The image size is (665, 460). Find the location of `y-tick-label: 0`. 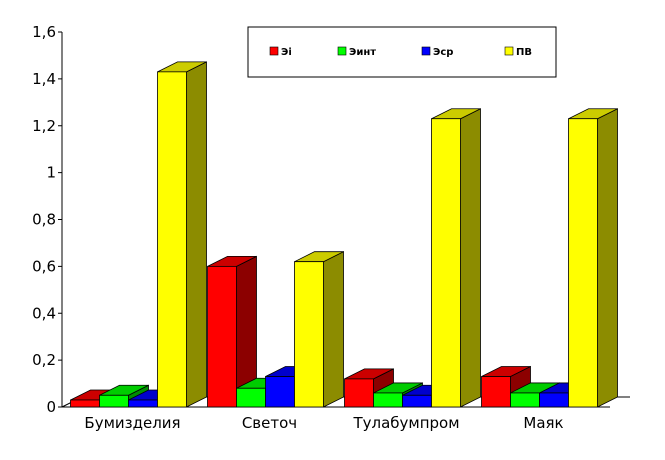

y-tick-label: 0 is located at coordinates (51, 407).